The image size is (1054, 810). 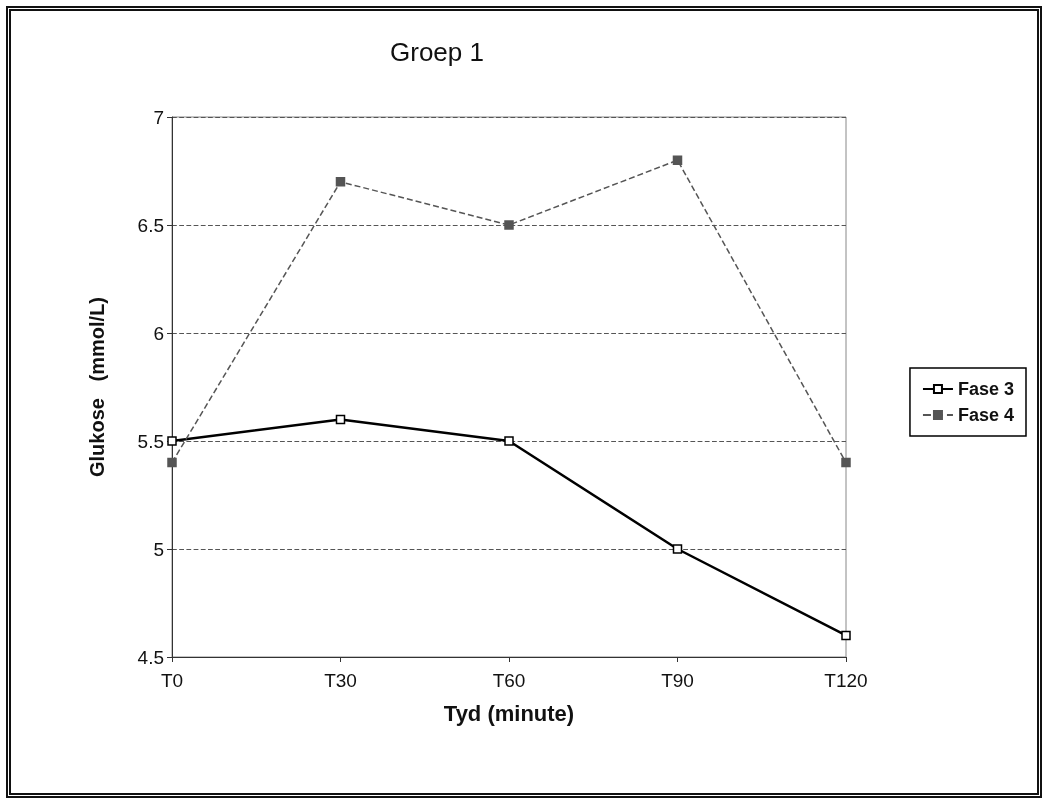 I want to click on legend-label: Fase 3, so click(x=986, y=389).